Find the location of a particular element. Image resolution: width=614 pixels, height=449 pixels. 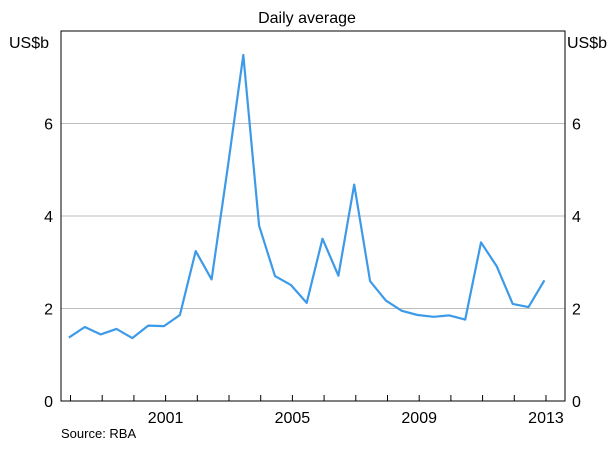

y-tick-label-right: 2 is located at coordinates (576, 310).